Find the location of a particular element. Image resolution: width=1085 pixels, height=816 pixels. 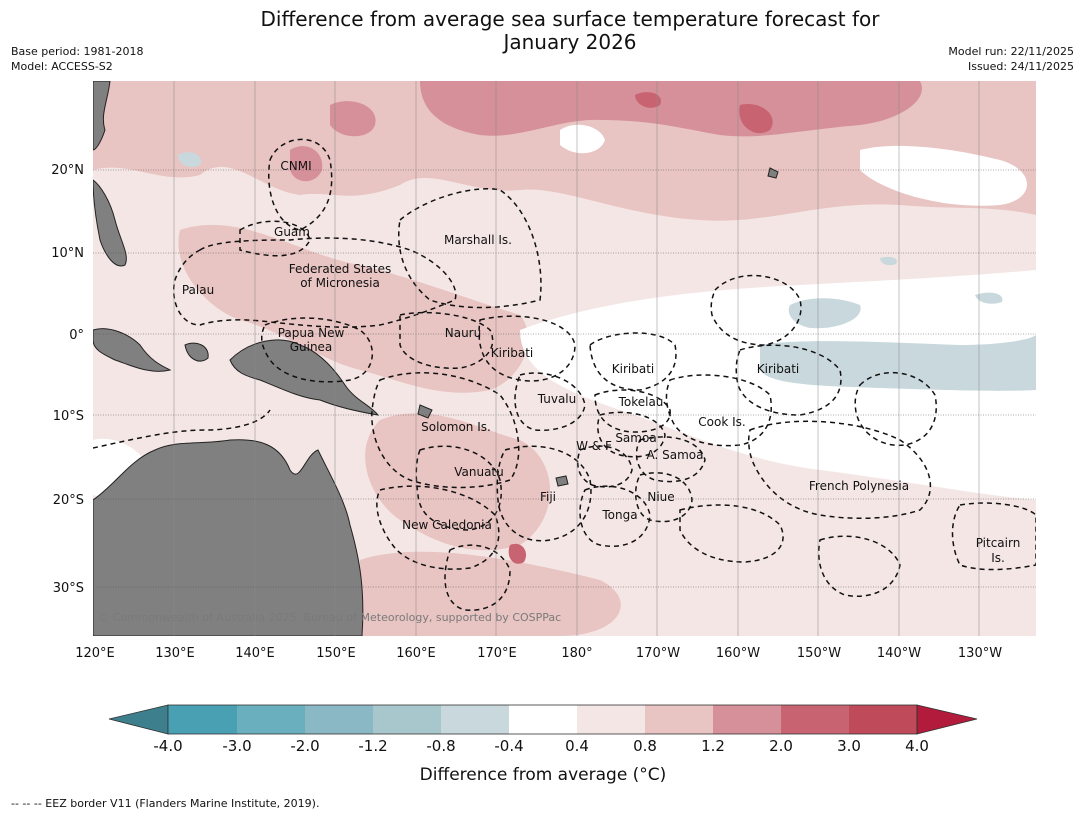

label-marshall-islands: Marshall Is. is located at coordinates (478, 240).